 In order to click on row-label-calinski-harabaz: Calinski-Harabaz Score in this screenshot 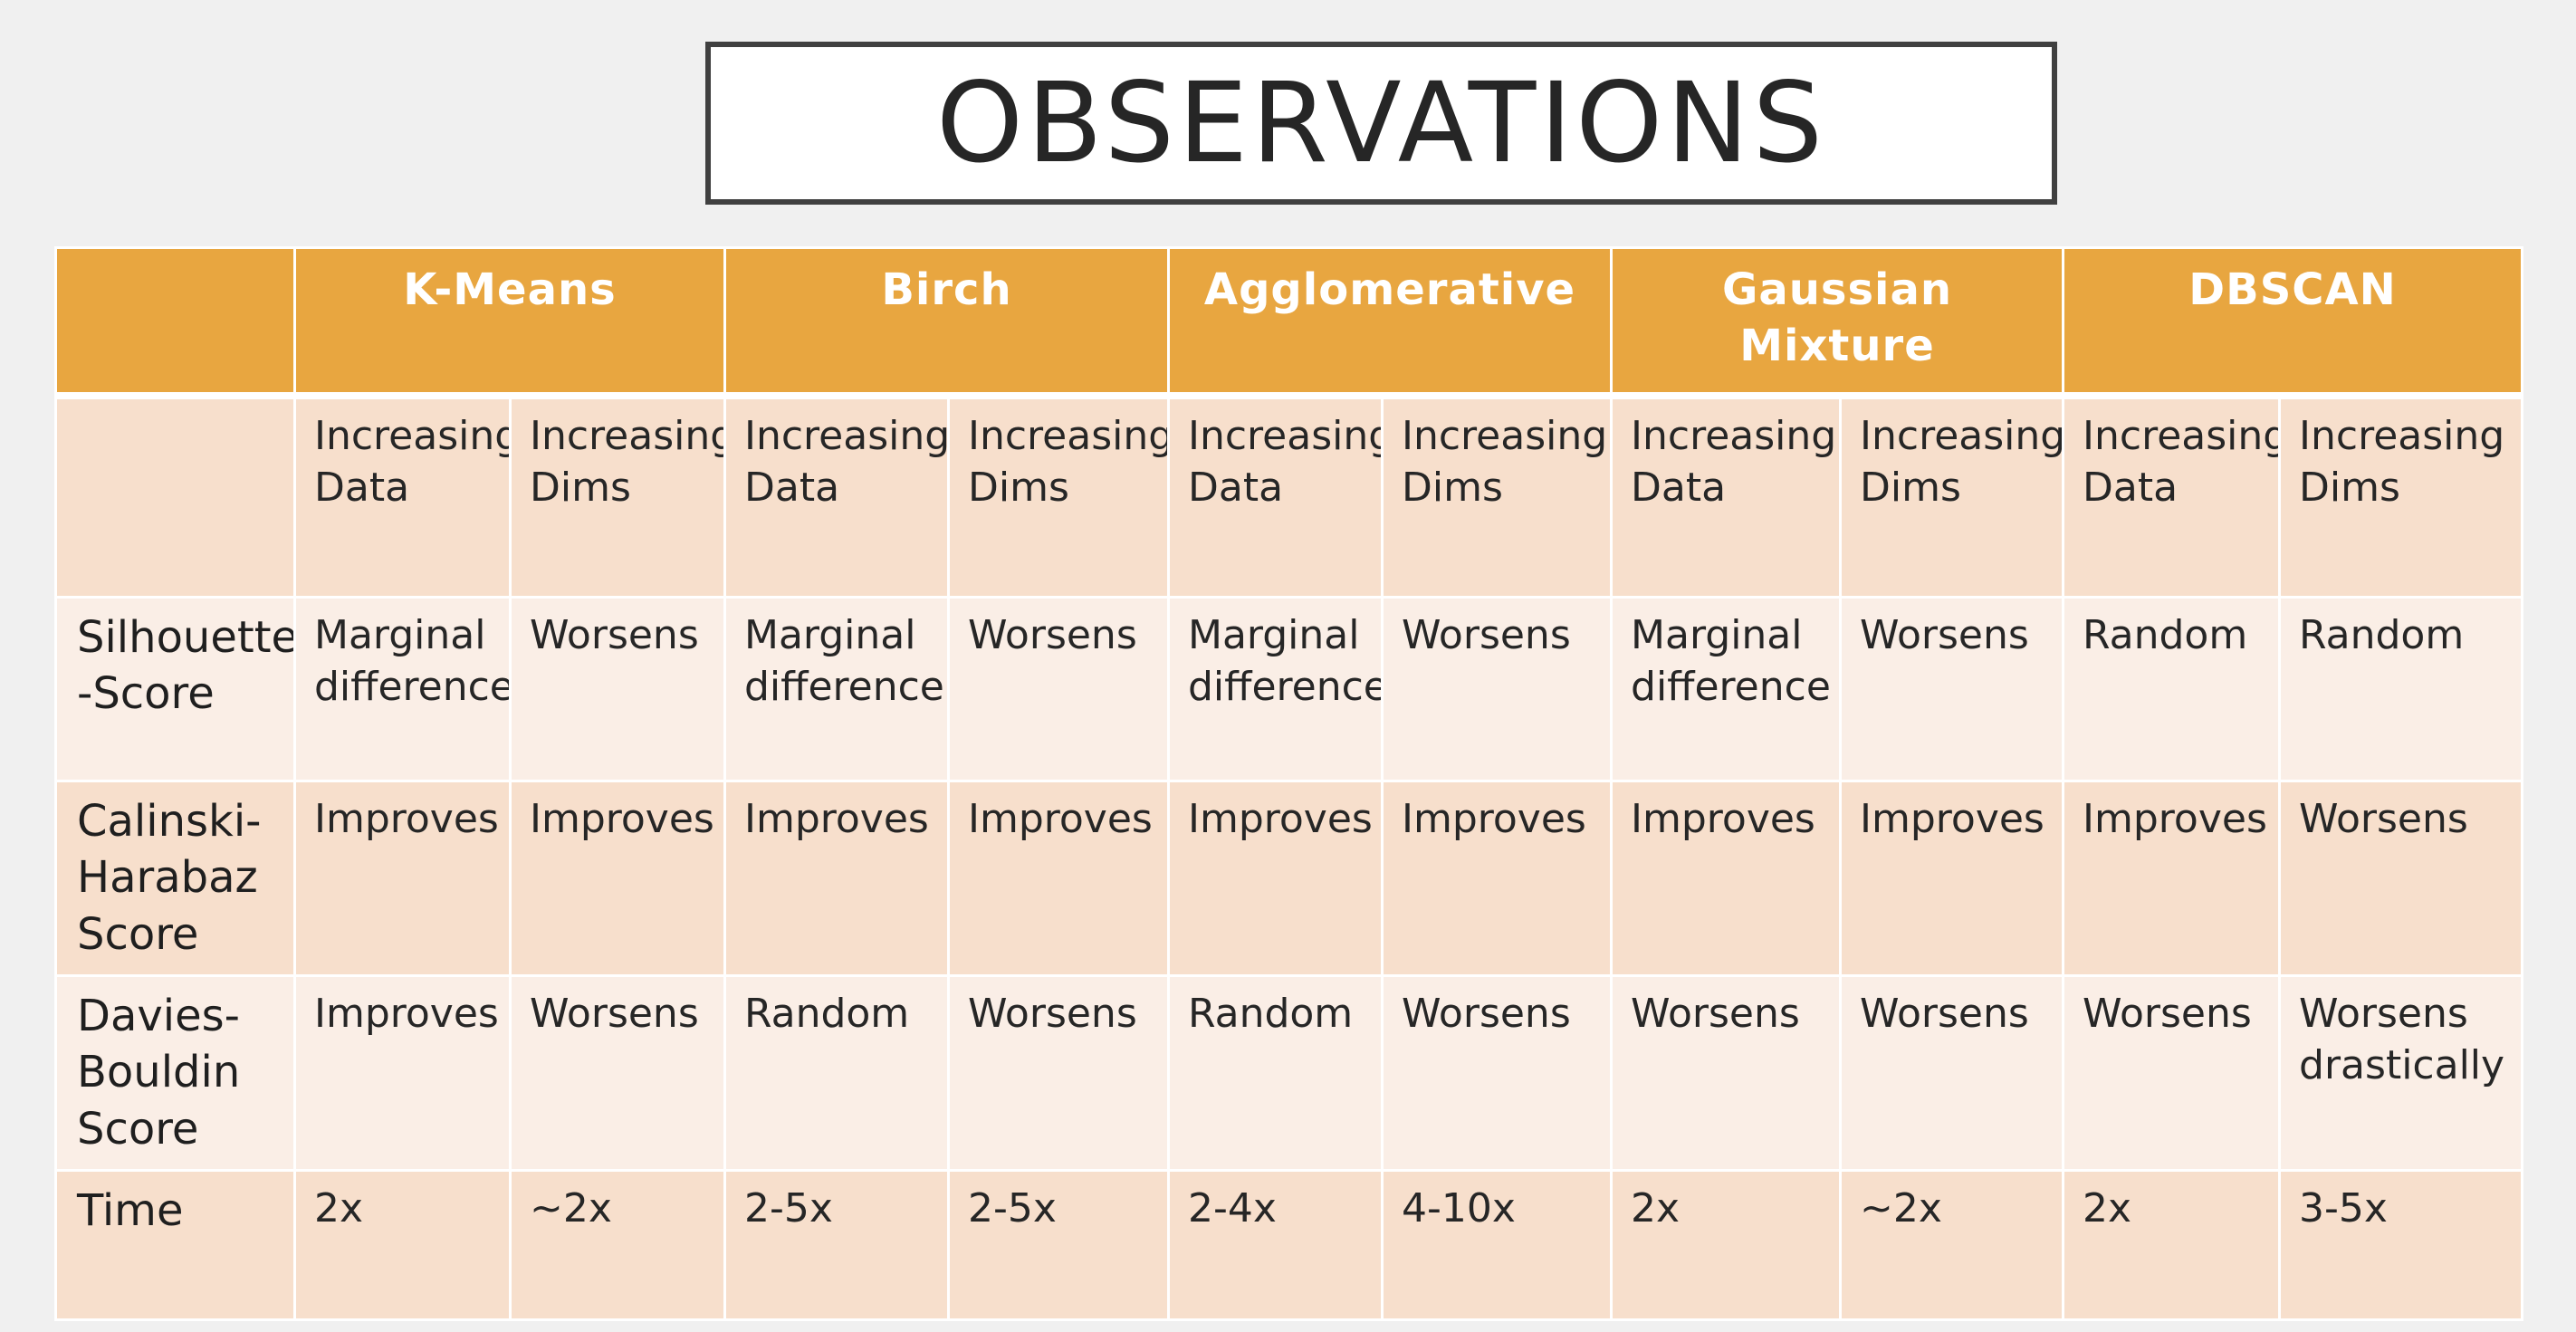, I will do `click(175, 878)`.